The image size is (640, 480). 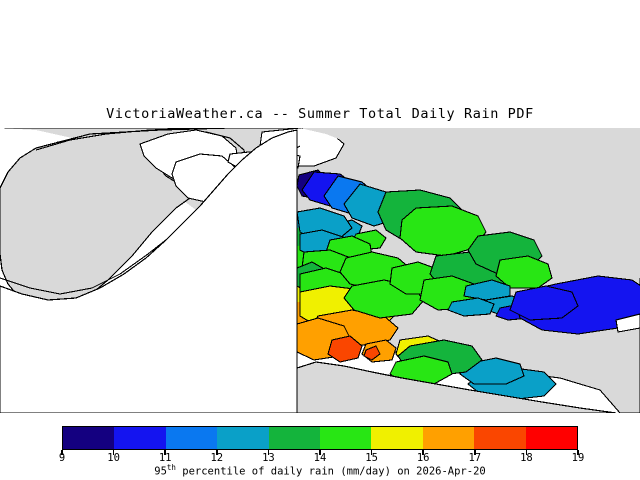 What do you see at coordinates (471, 307) in the screenshot?
I see `precip-islet-teal-east-c` at bounding box center [471, 307].